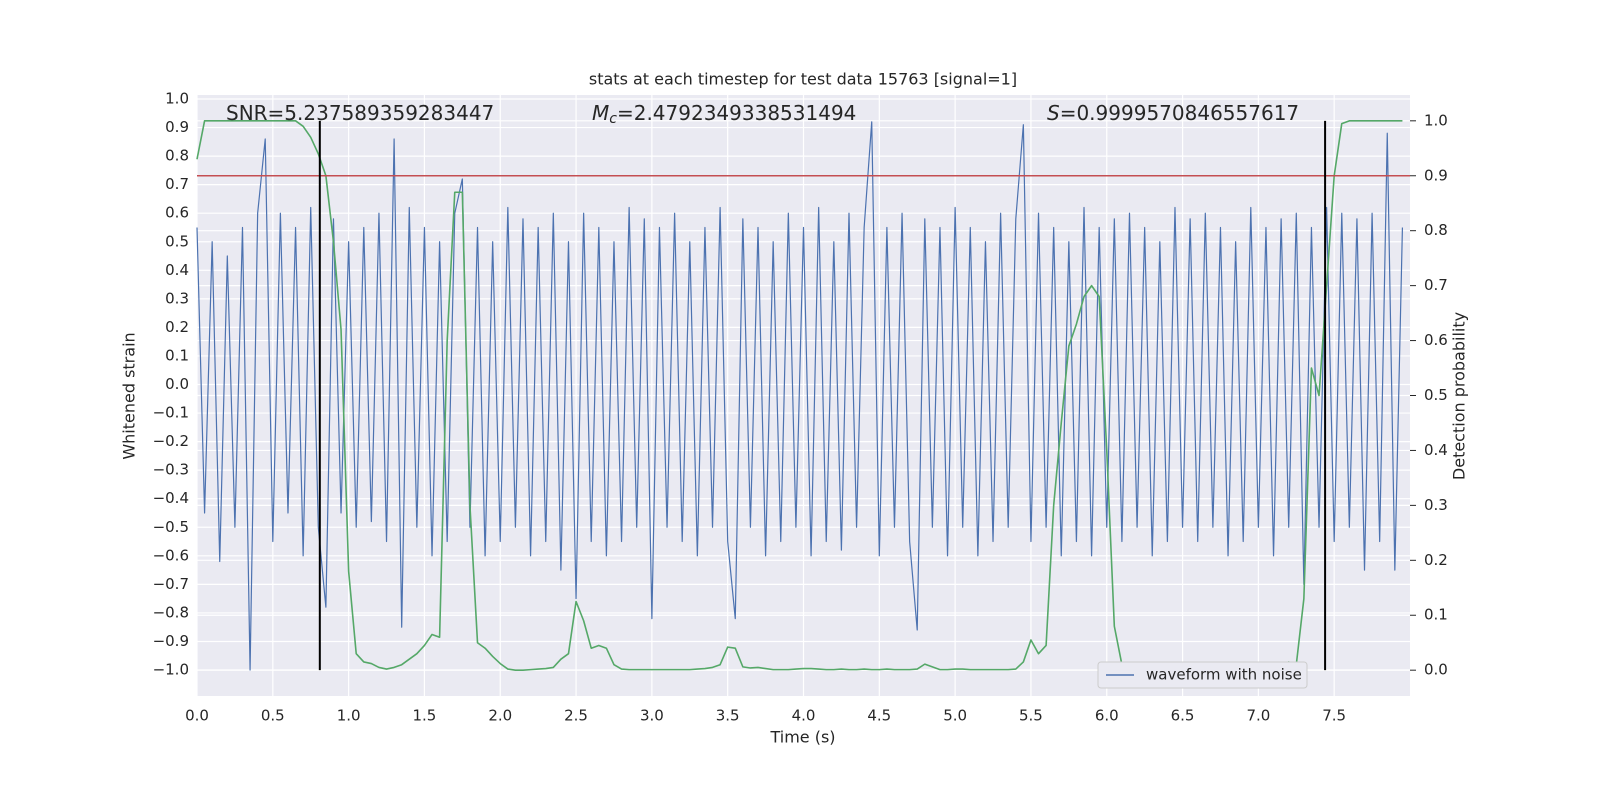 The width and height of the screenshot is (1600, 800). I want to click on y-tick-label: −0.9, so click(171, 641).